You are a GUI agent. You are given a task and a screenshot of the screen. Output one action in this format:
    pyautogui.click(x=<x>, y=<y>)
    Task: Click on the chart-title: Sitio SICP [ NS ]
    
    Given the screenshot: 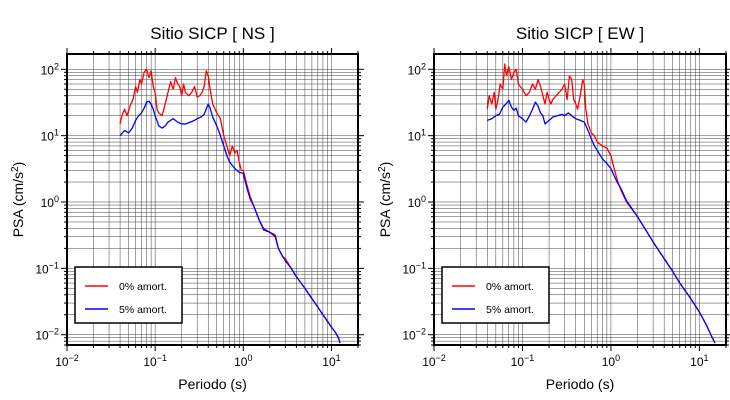 What is the action you would take?
    pyautogui.click(x=212, y=33)
    